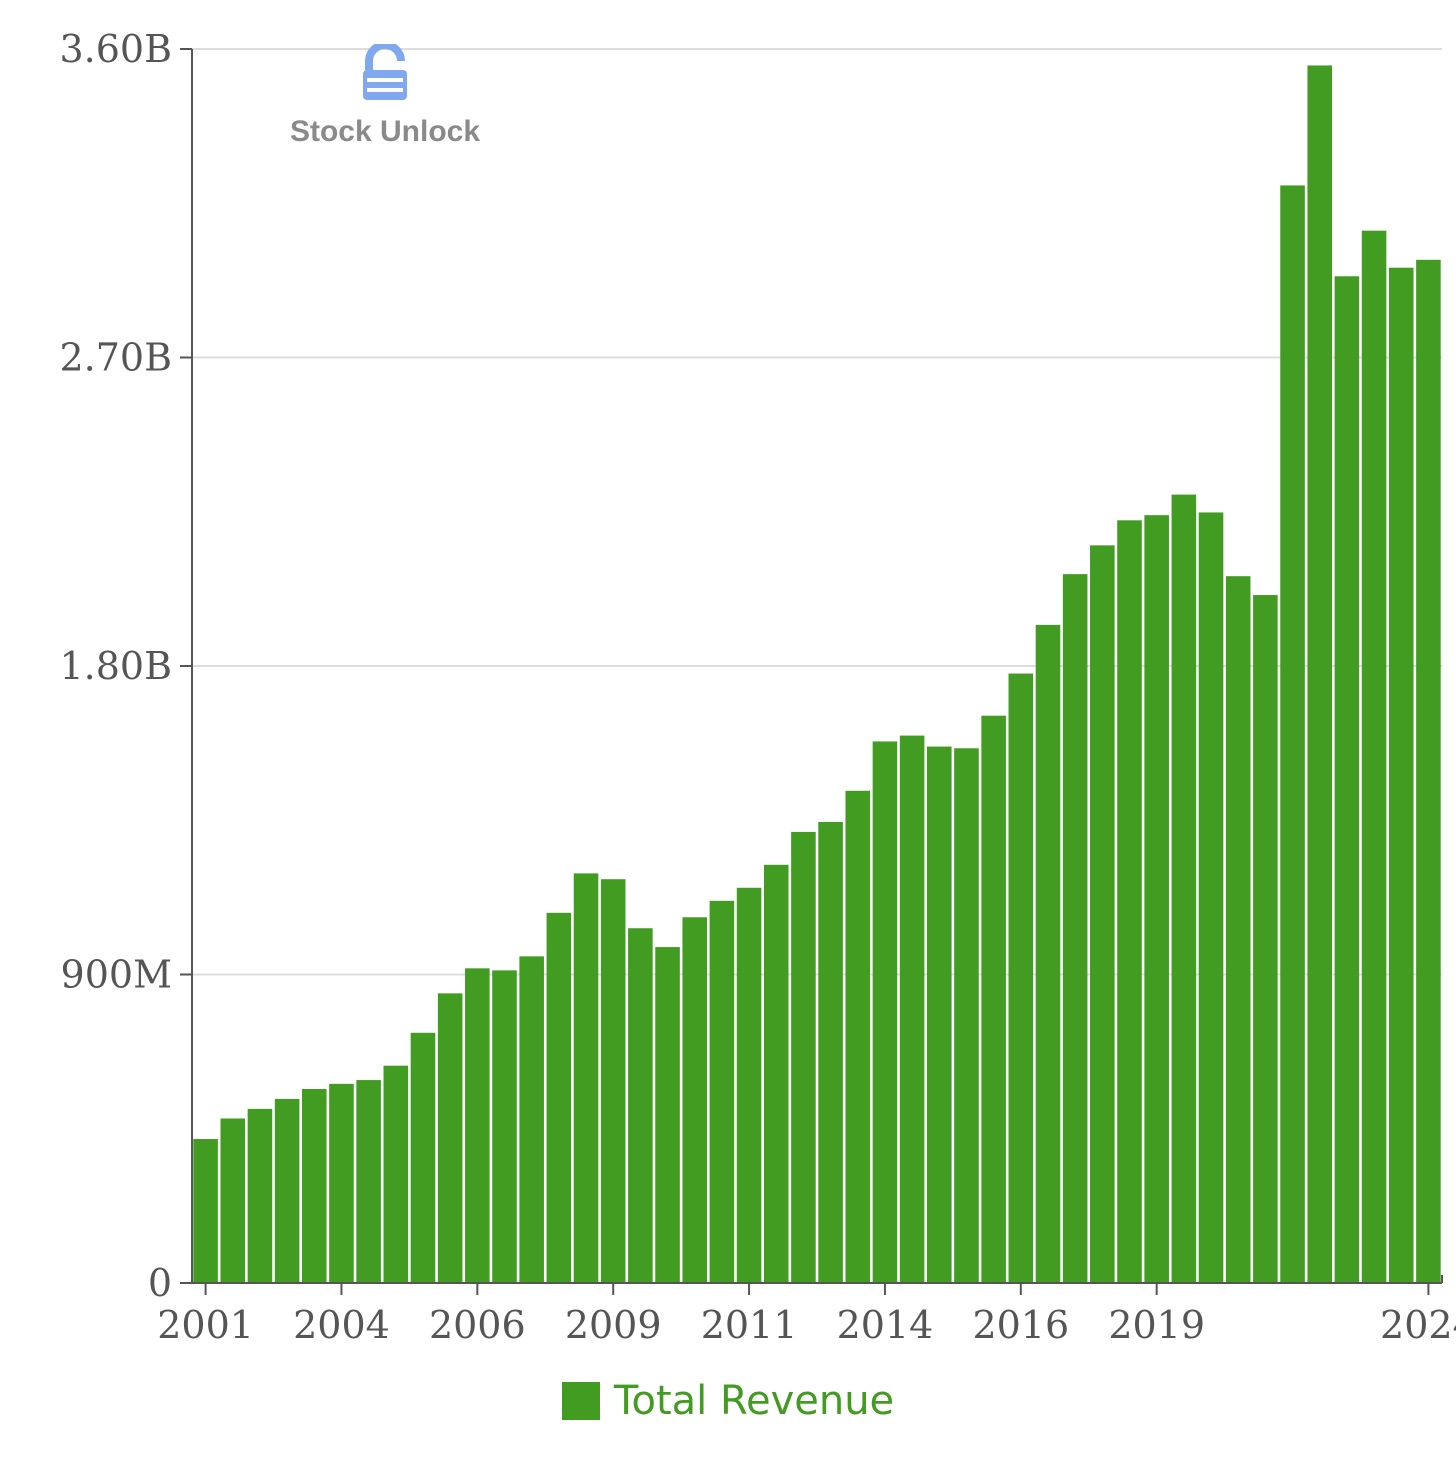 The width and height of the screenshot is (1456, 1461). What do you see at coordinates (385, 70) in the screenshot?
I see `lock-icon` at bounding box center [385, 70].